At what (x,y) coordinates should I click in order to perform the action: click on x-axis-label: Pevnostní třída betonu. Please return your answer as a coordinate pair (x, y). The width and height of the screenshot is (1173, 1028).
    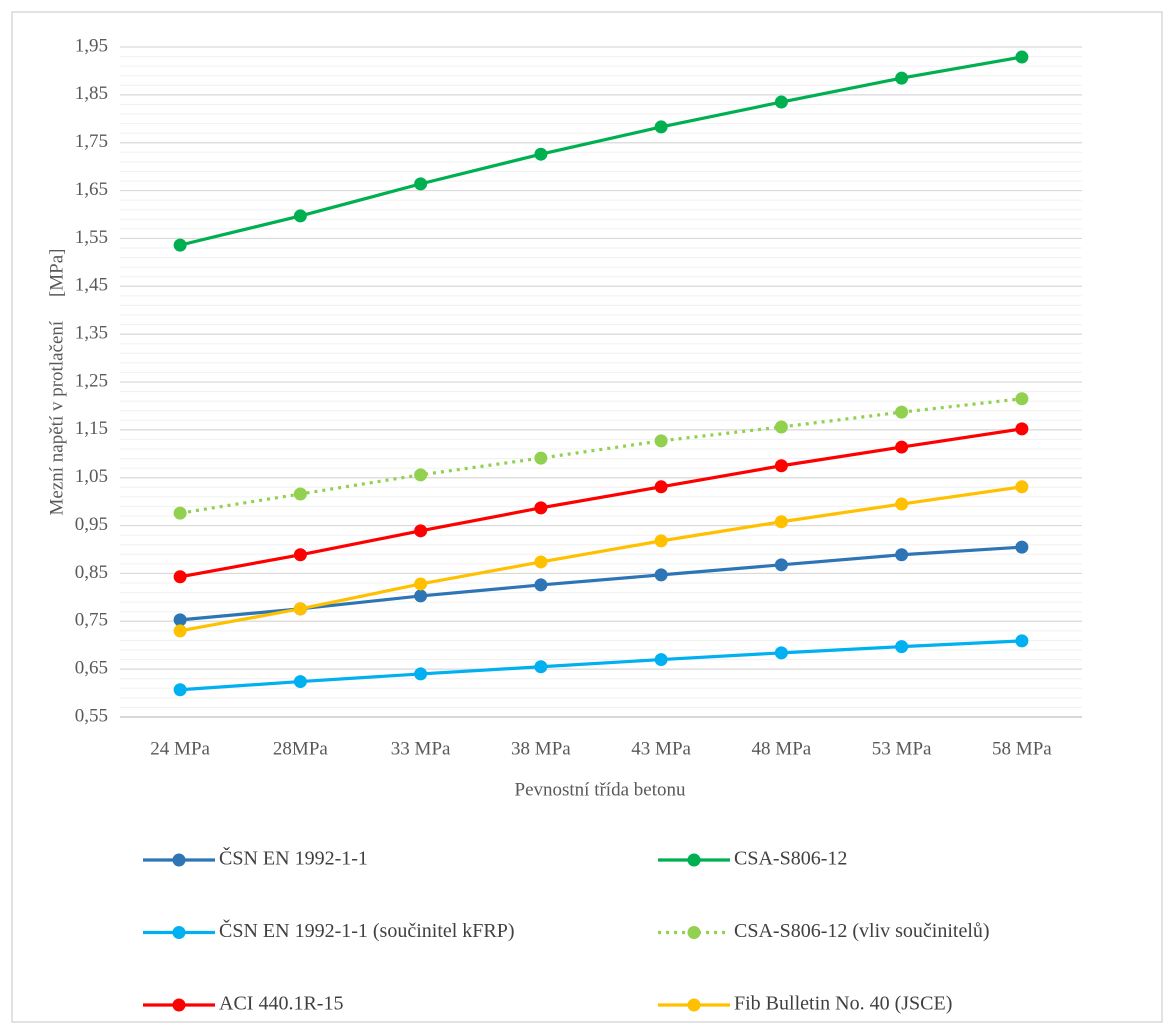
    Looking at the image, I should click on (600, 789).